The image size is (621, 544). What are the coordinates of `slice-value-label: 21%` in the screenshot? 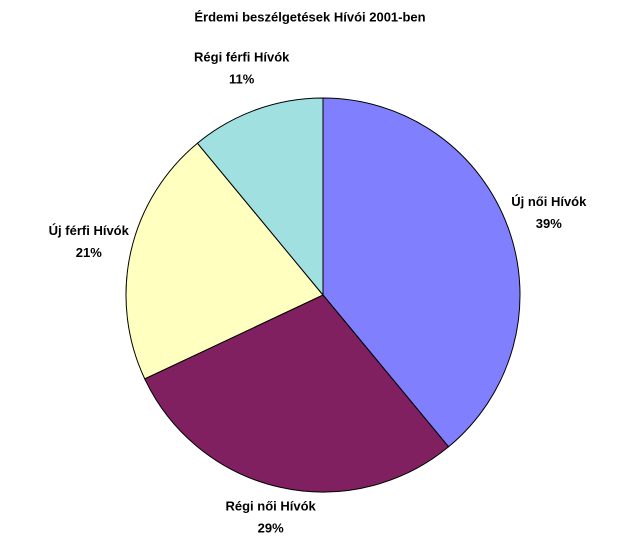 It's located at (89, 252).